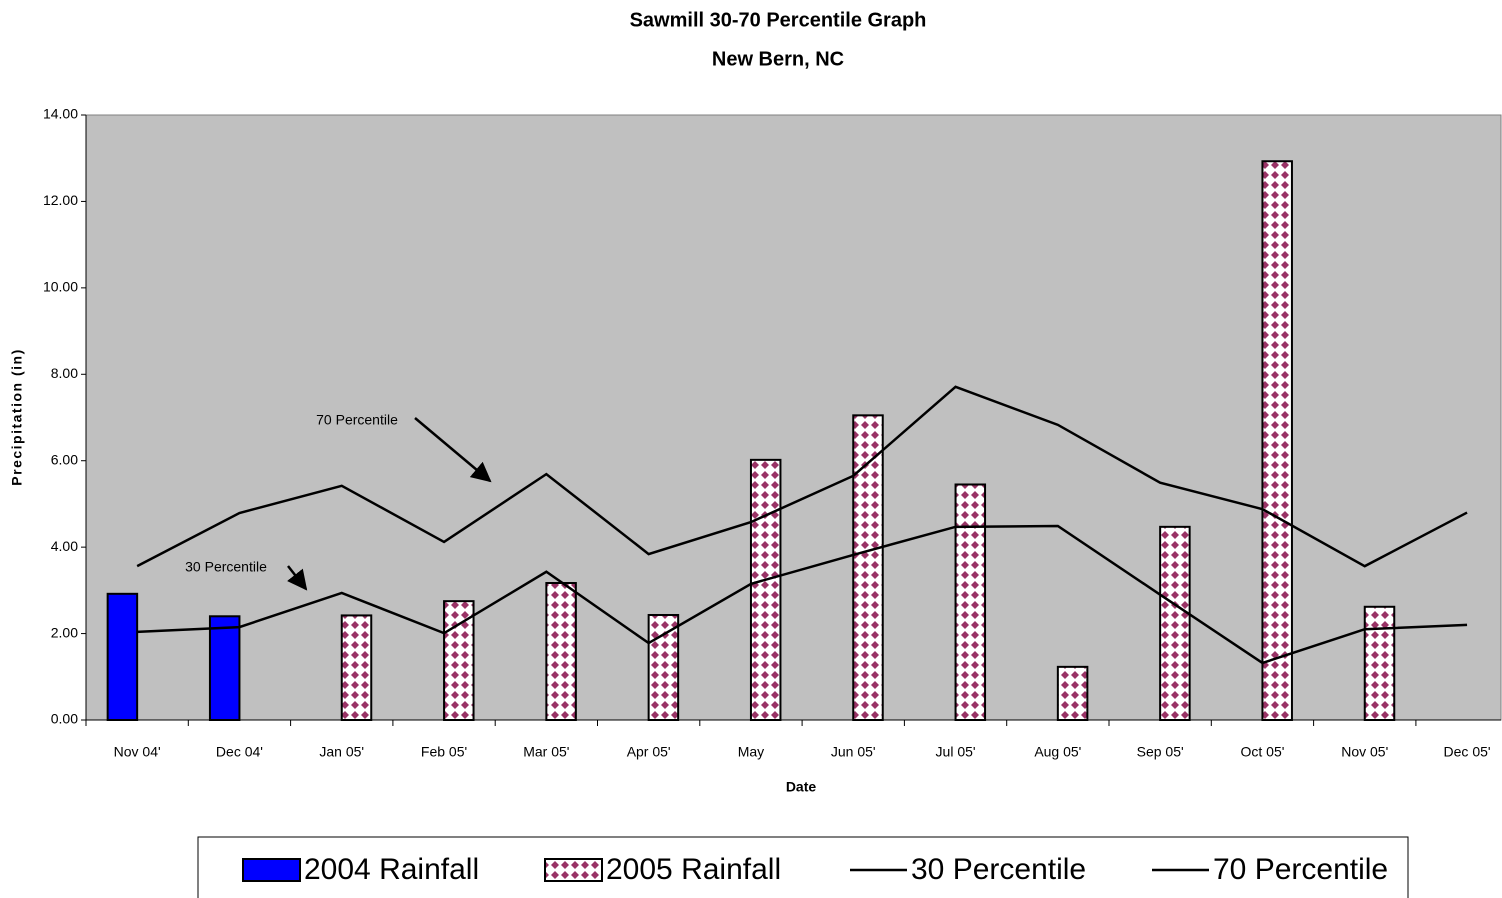 This screenshot has width=1502, height=898. I want to click on x-tick-label: Mar 05', so click(546, 752).